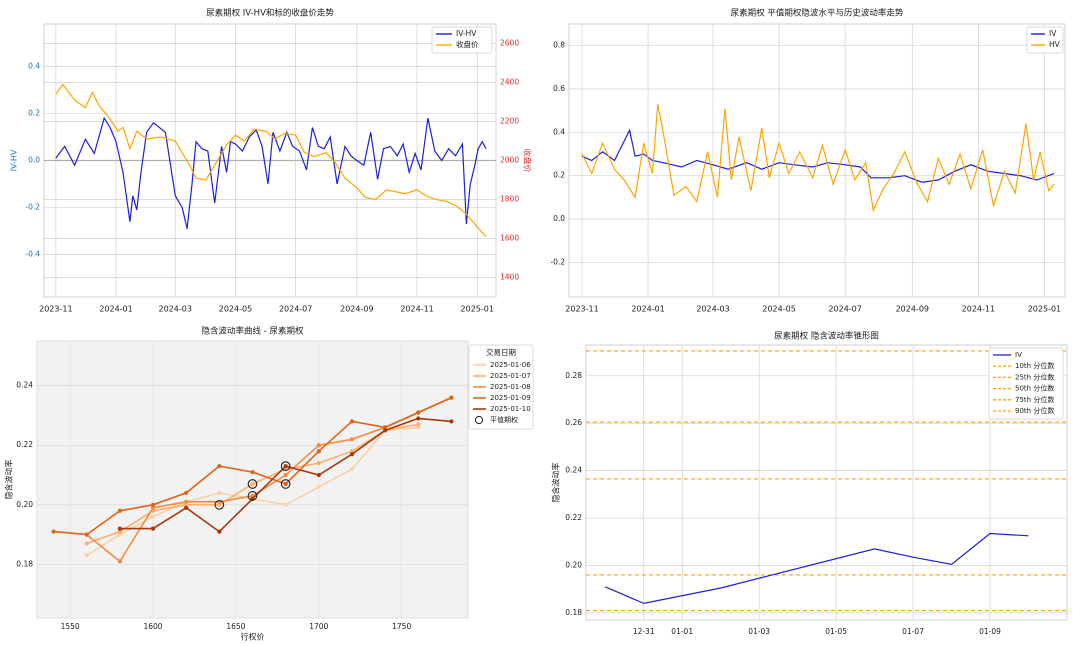 The height and width of the screenshot is (646, 1080). What do you see at coordinates (34, 160) in the screenshot?
I see `y-tick-label-left: 0.0` at bounding box center [34, 160].